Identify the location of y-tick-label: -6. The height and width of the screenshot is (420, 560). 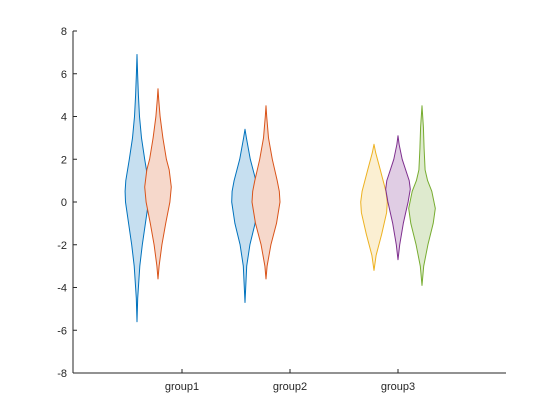
(62, 331).